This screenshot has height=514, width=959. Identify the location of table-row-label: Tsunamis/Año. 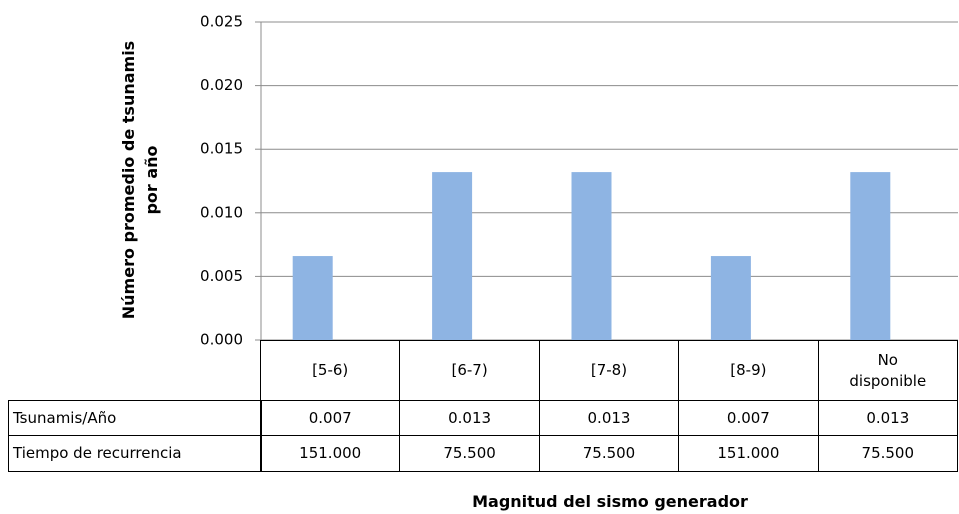
(135, 418).